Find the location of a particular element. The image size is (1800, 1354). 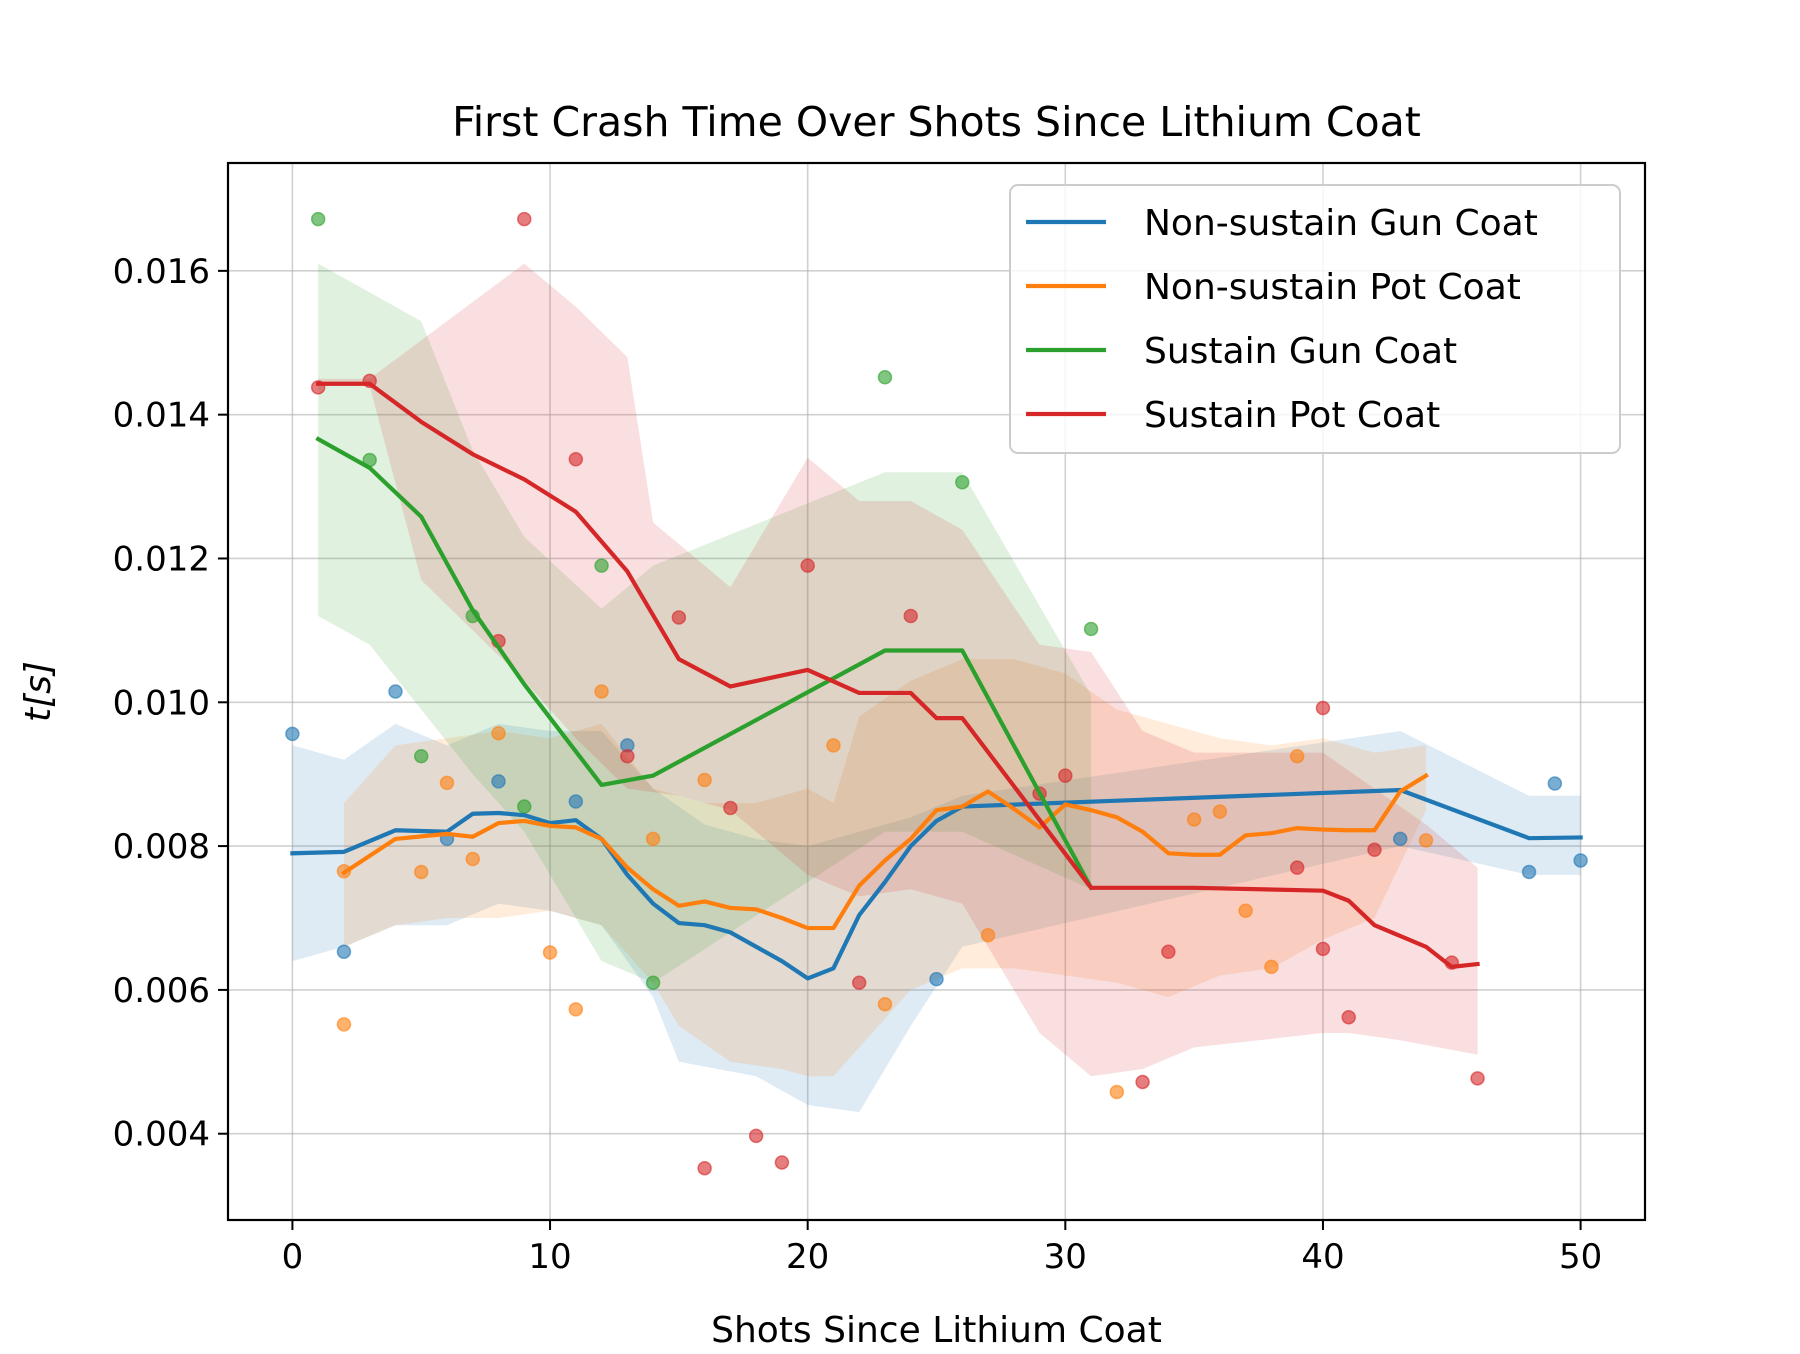

line-sustain-gun-coat is located at coordinates (704, 663).